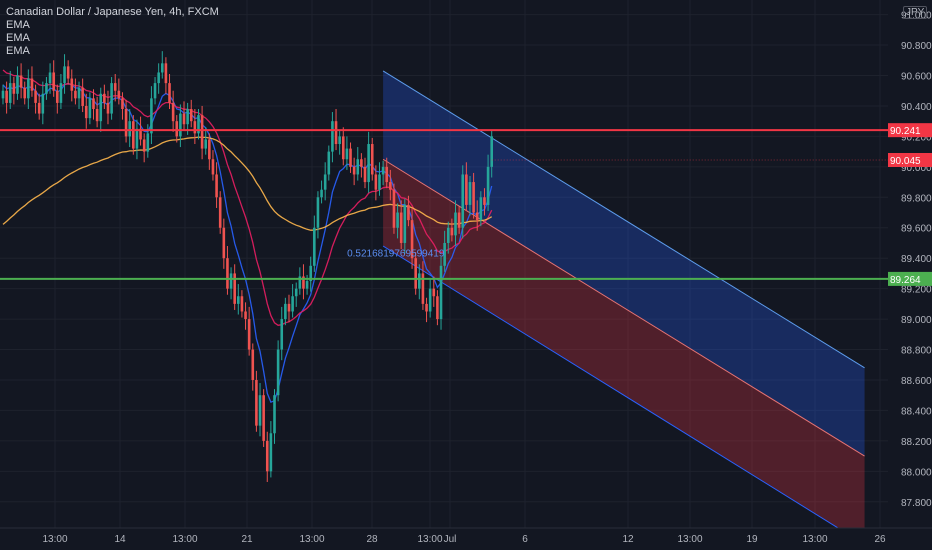 This screenshot has width=932, height=550. Describe the element at coordinates (910, 278) in the screenshot. I see `level-price-tag` at that location.